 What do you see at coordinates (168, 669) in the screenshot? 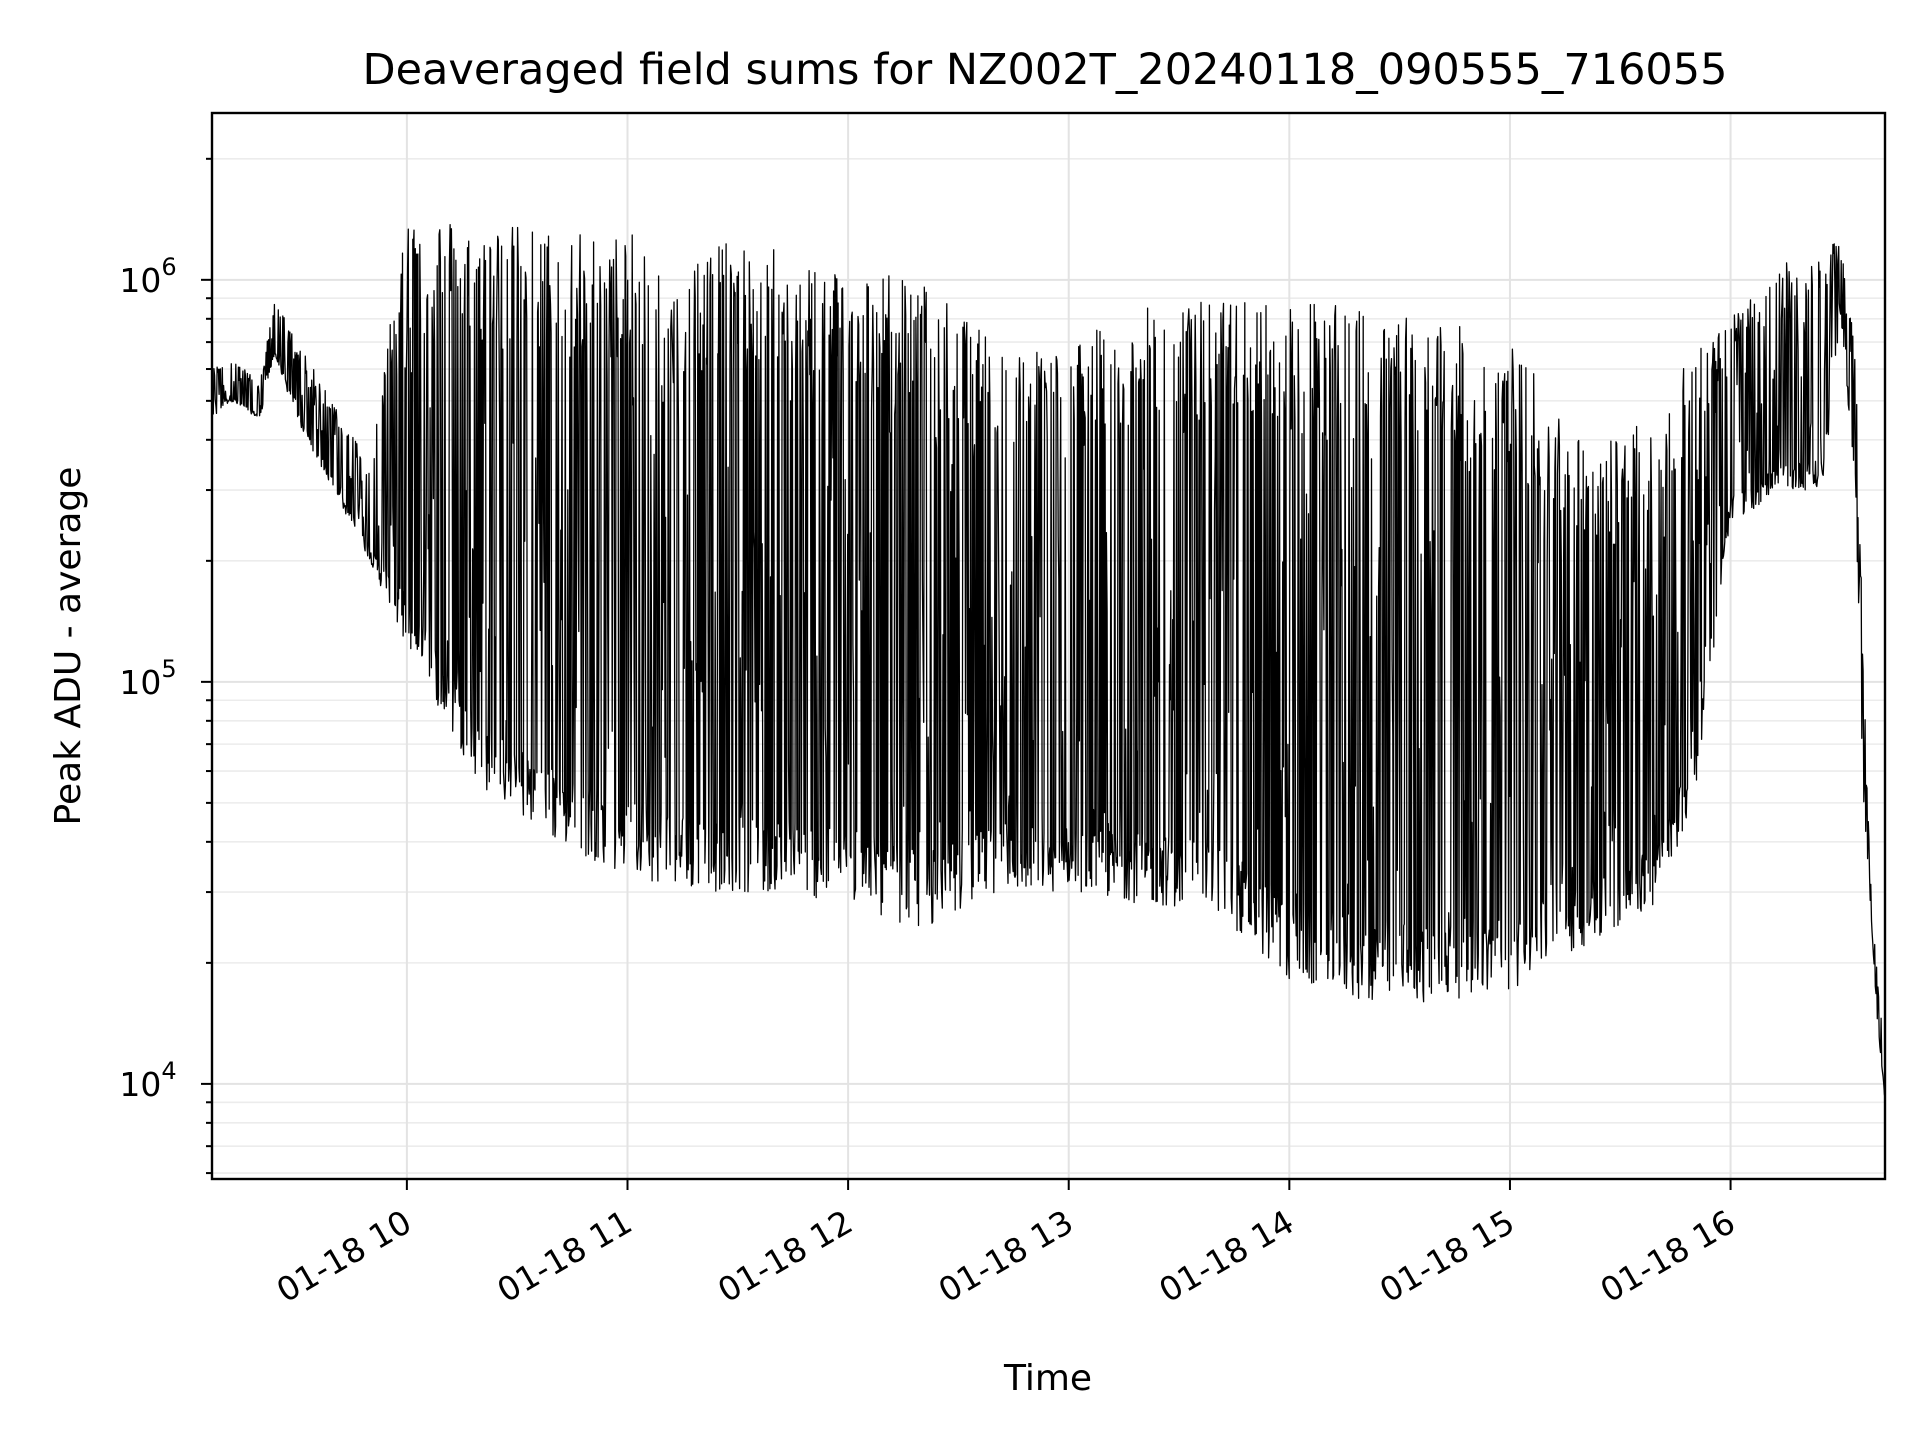
I see `y-tick-label-exponent: 5` at bounding box center [168, 669].